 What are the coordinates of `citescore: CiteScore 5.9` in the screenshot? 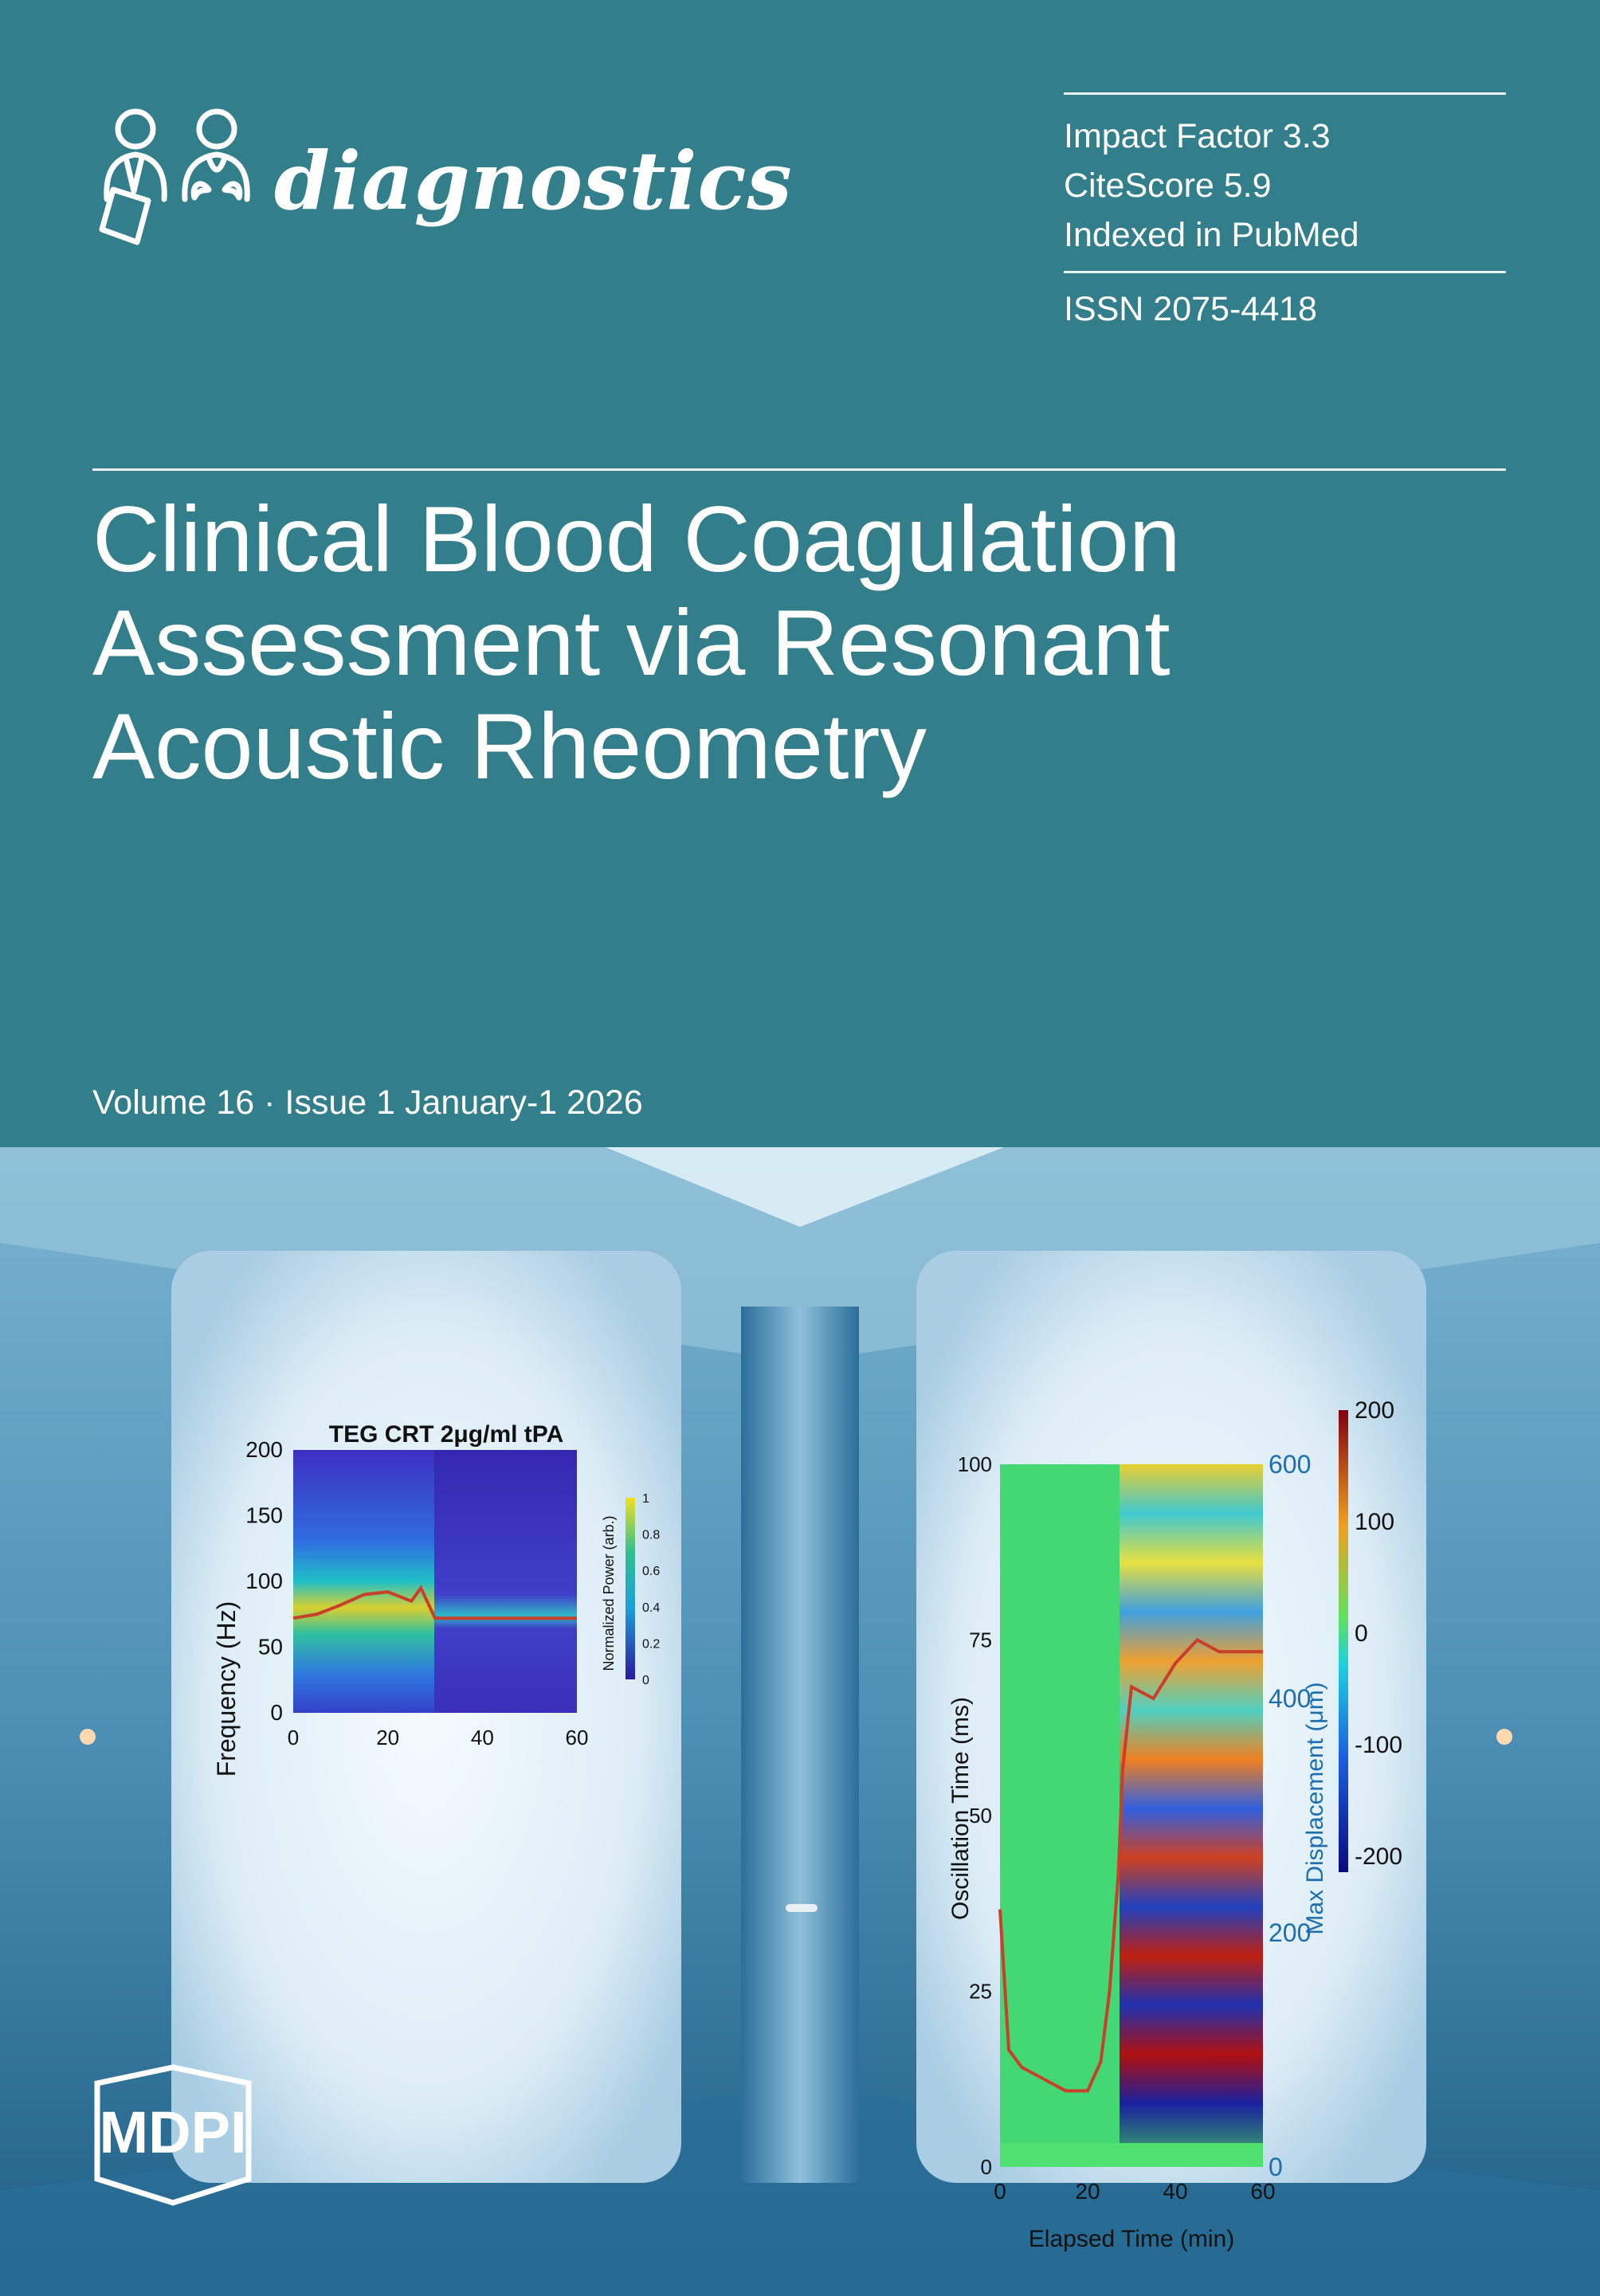 It's located at (1168, 186).